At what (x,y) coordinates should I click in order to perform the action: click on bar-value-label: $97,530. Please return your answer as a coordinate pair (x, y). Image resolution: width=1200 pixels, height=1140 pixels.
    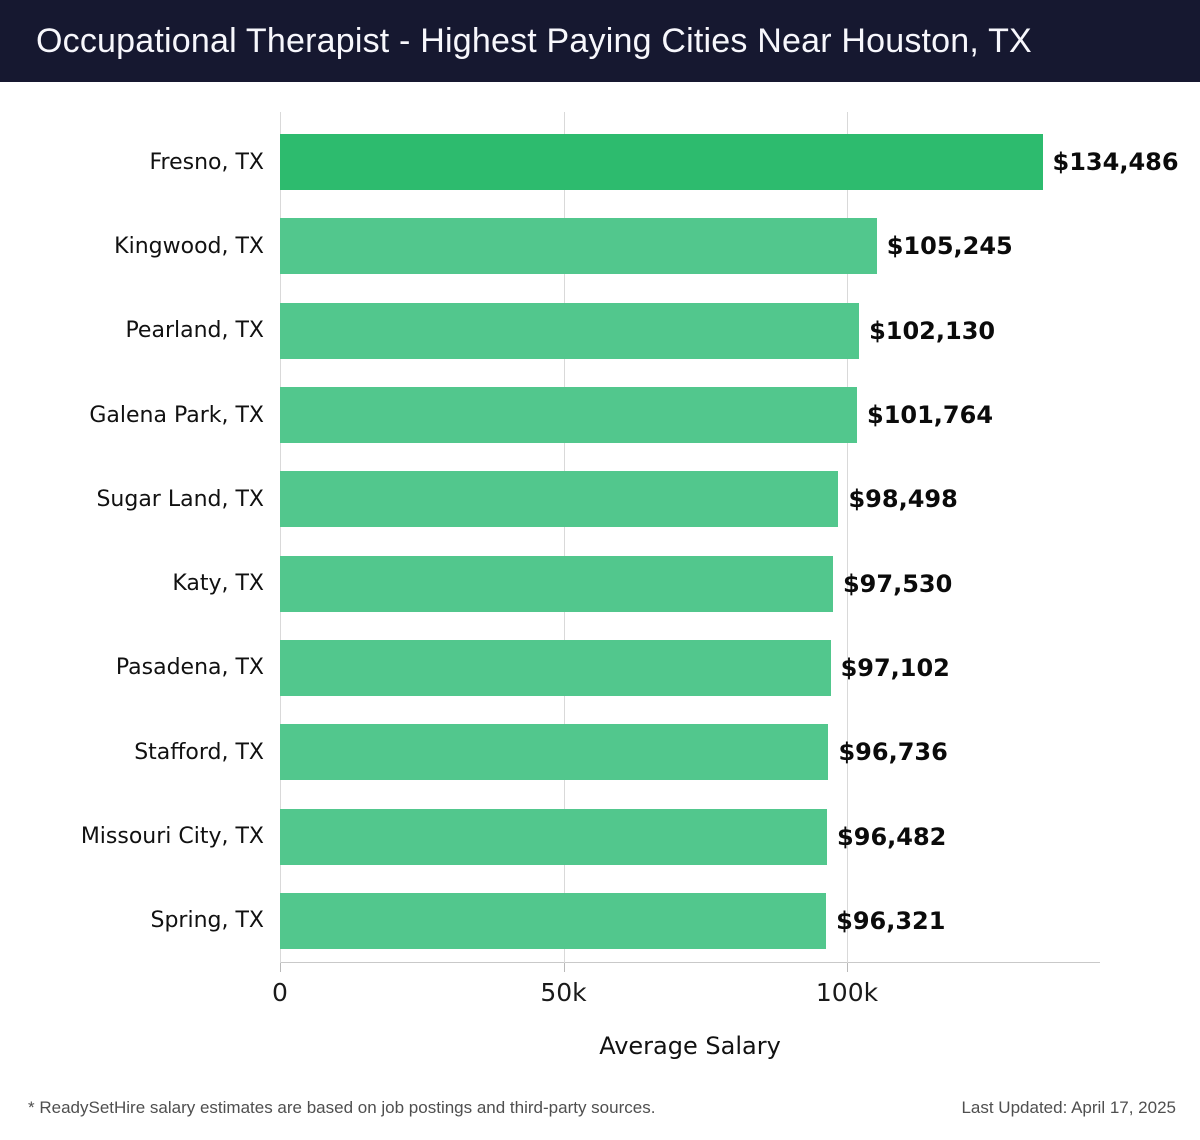
    Looking at the image, I should click on (897, 583).